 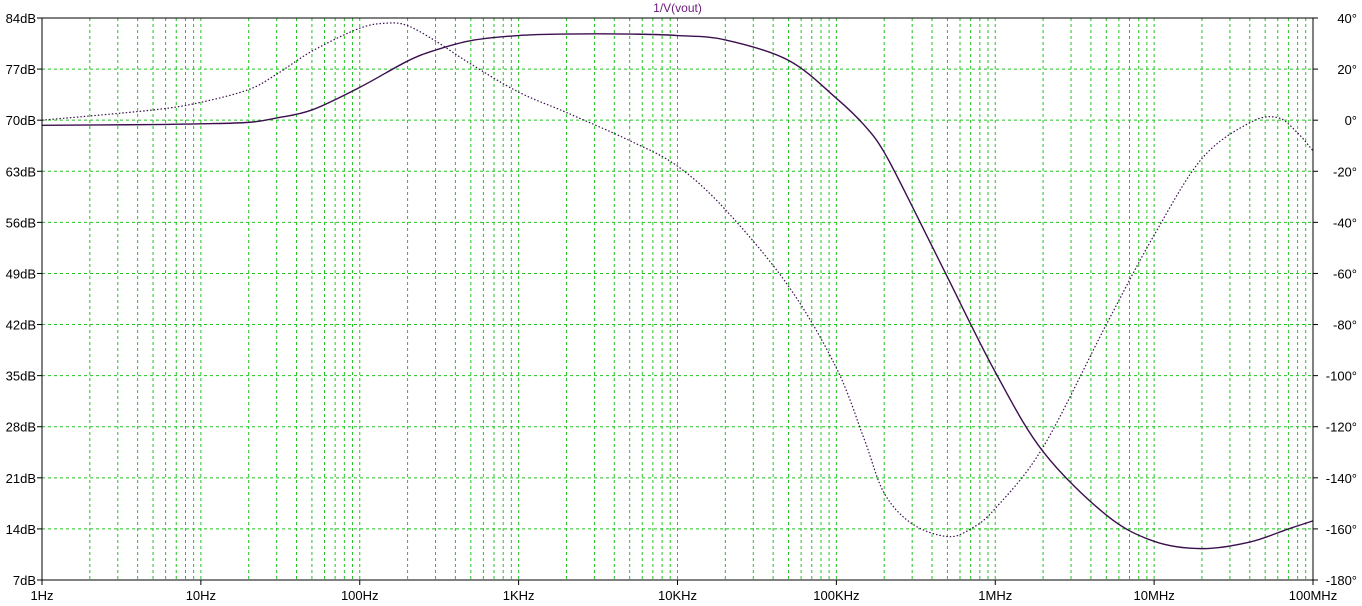 What do you see at coordinates (41, 595) in the screenshot?
I see `x-tick-label: 1Hz` at bounding box center [41, 595].